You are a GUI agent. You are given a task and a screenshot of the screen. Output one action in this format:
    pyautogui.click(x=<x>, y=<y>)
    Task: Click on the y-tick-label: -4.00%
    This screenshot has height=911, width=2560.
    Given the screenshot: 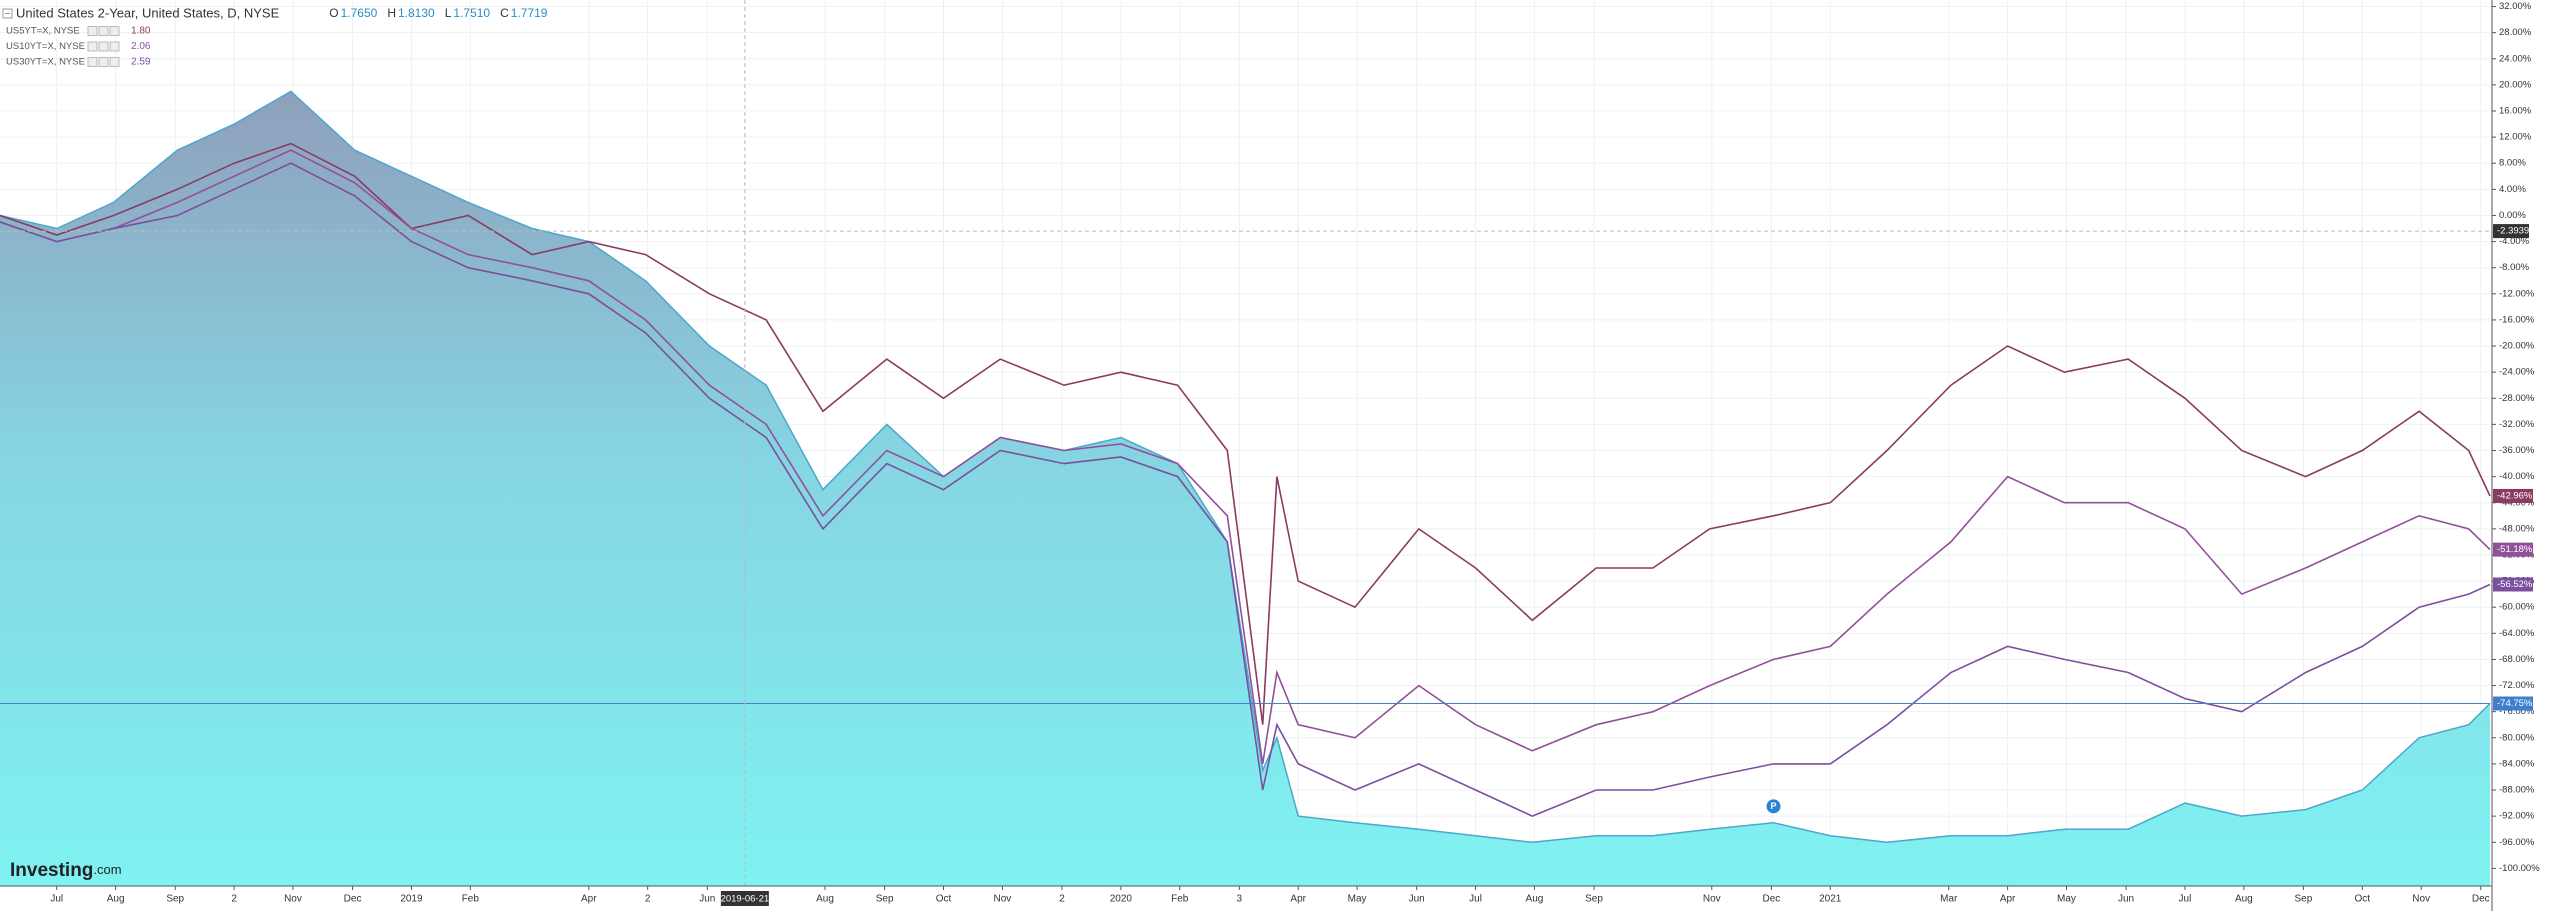 What is the action you would take?
    pyautogui.click(x=2514, y=241)
    